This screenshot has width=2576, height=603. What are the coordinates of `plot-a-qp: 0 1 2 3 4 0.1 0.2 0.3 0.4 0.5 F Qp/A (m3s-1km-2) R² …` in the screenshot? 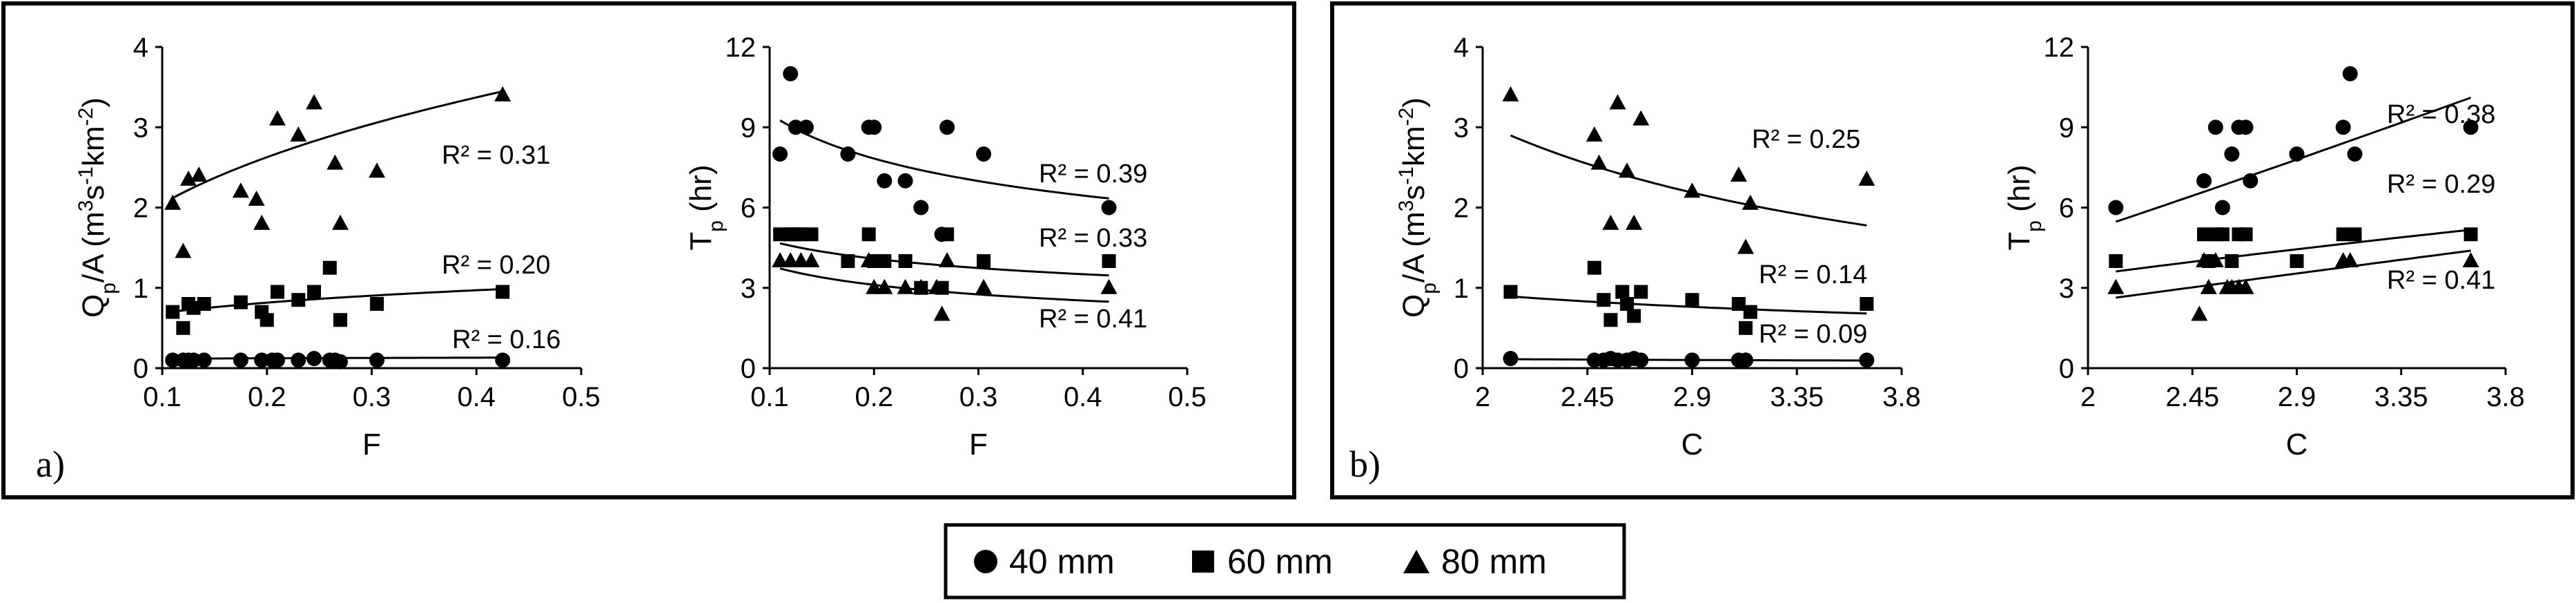 It's located at (338, 246).